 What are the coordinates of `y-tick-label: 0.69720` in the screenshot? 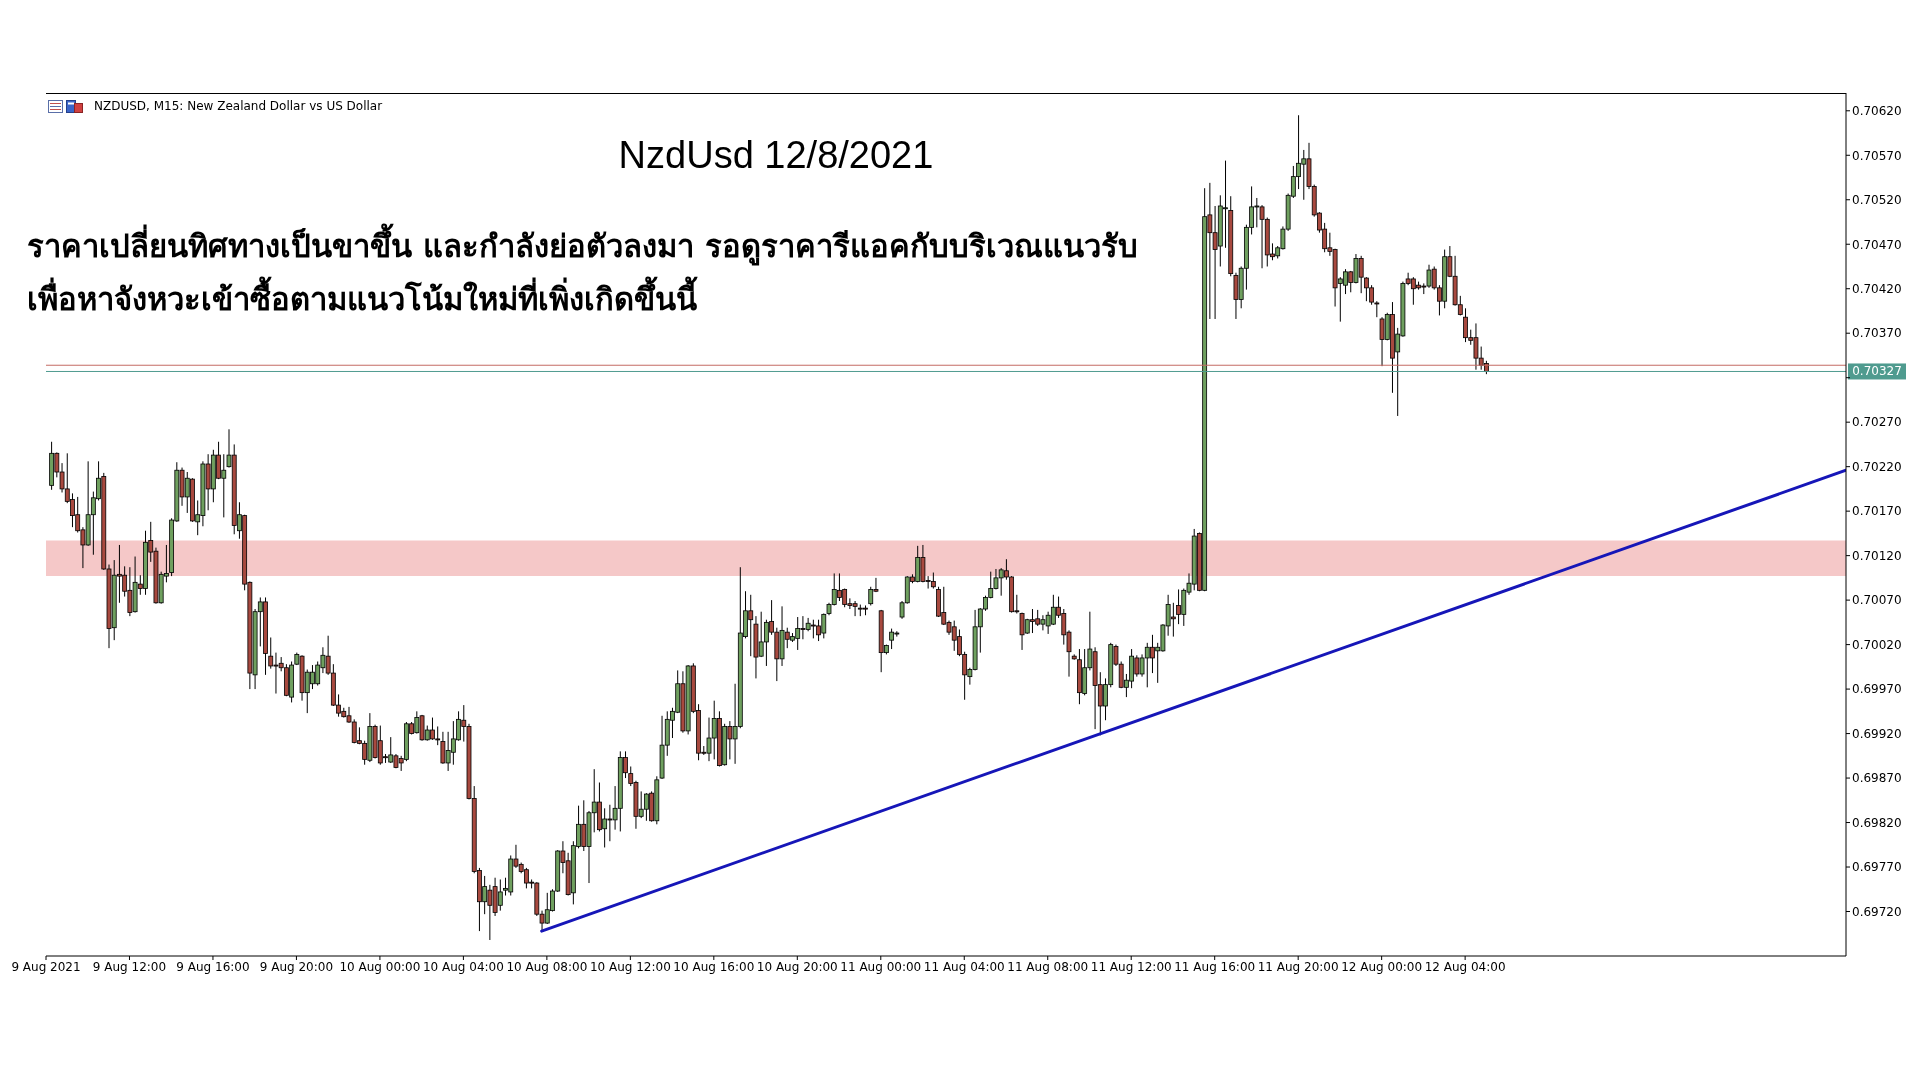 It's located at (1877, 911).